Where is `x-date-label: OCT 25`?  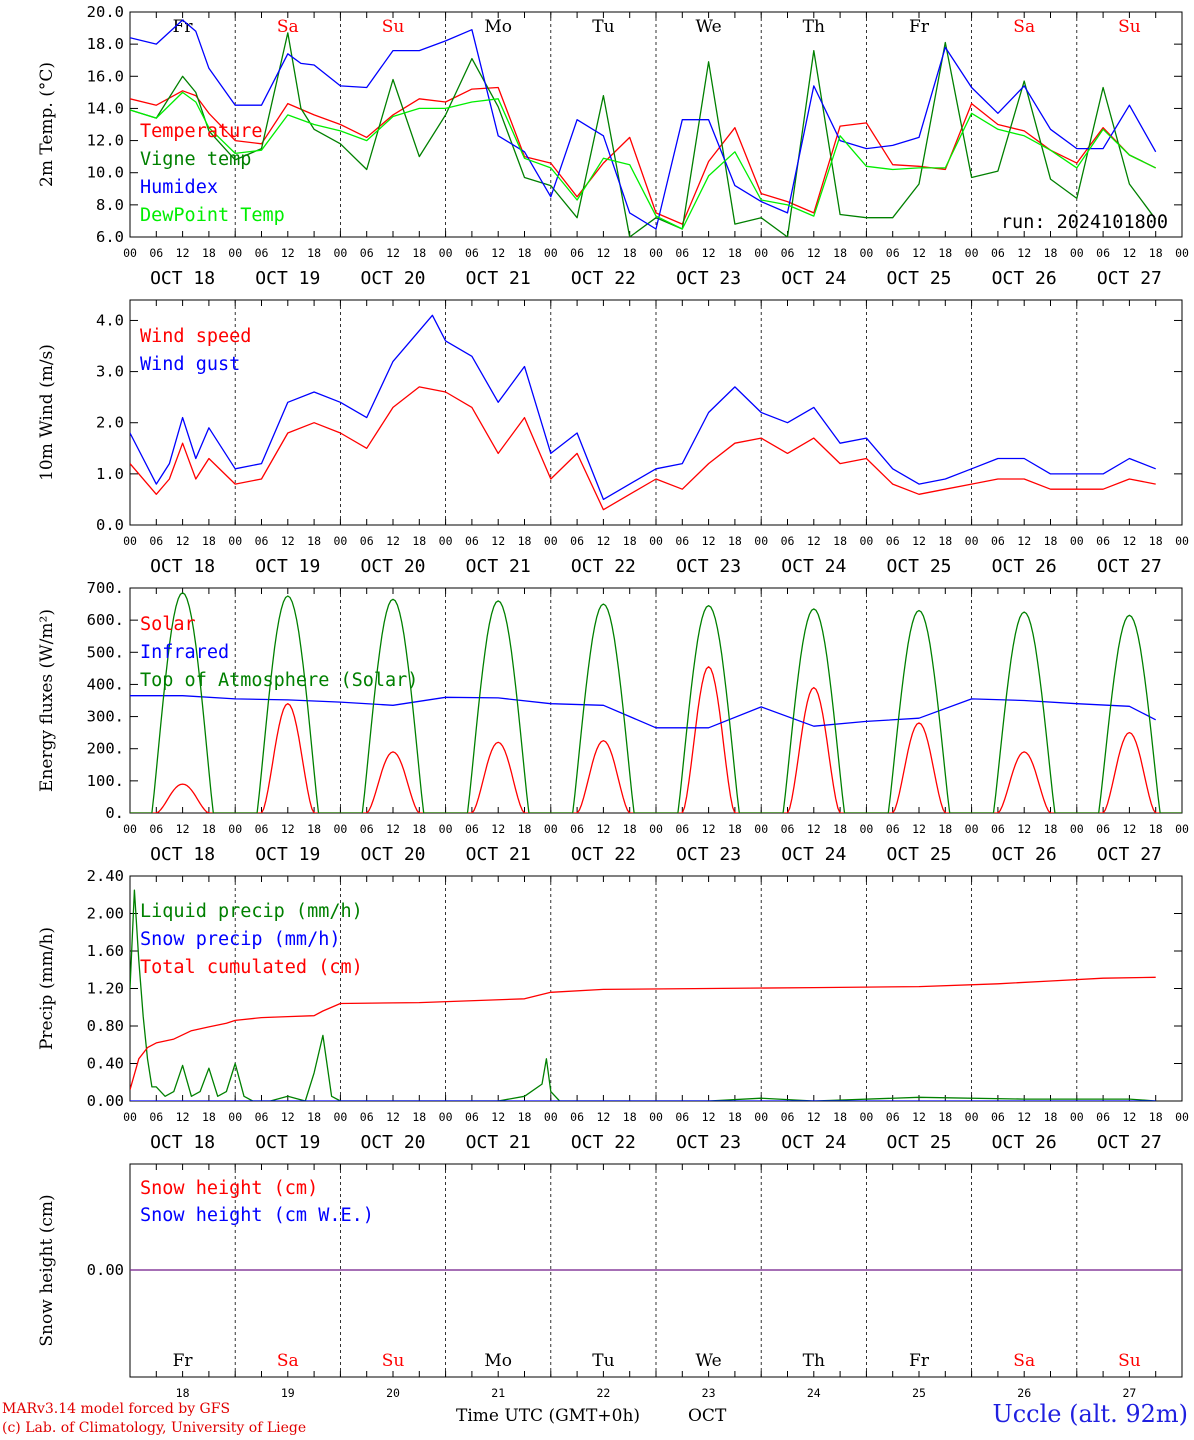
x-date-label: OCT 25 is located at coordinates (918, 566).